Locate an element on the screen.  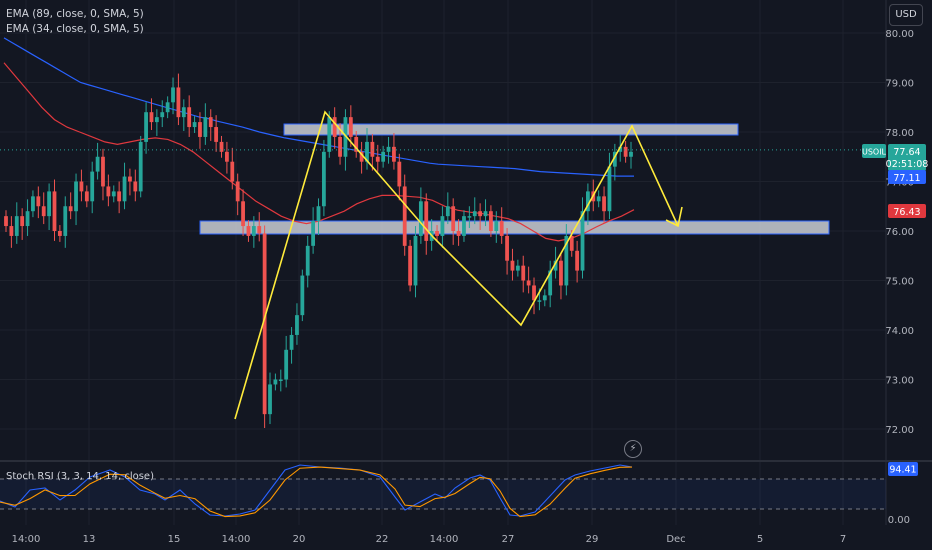
stoch-rsi-legend: Stoch RSI (3, 3, 14, 14, close) is located at coordinates (80, 476).